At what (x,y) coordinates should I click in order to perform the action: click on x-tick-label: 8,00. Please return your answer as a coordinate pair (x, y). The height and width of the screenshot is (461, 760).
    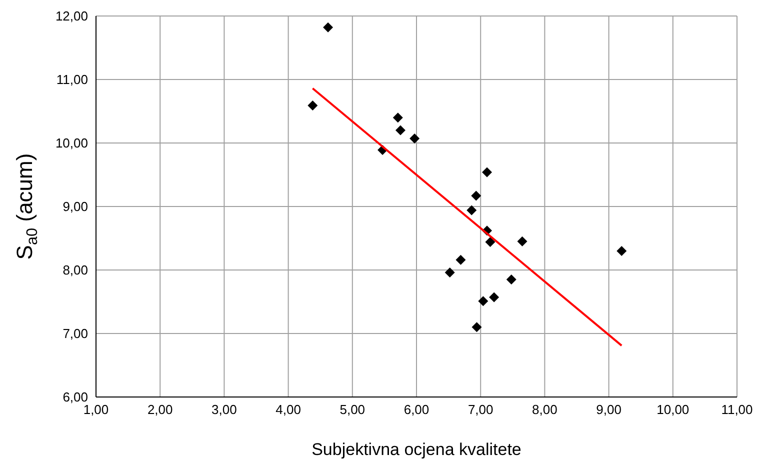
    Looking at the image, I should click on (545, 410).